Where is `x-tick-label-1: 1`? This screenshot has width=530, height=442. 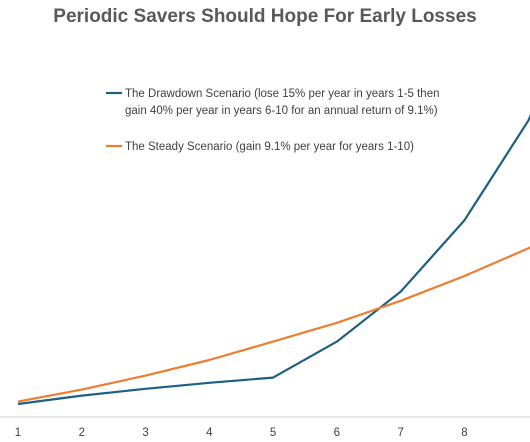 x-tick-label-1: 1 is located at coordinates (18, 433).